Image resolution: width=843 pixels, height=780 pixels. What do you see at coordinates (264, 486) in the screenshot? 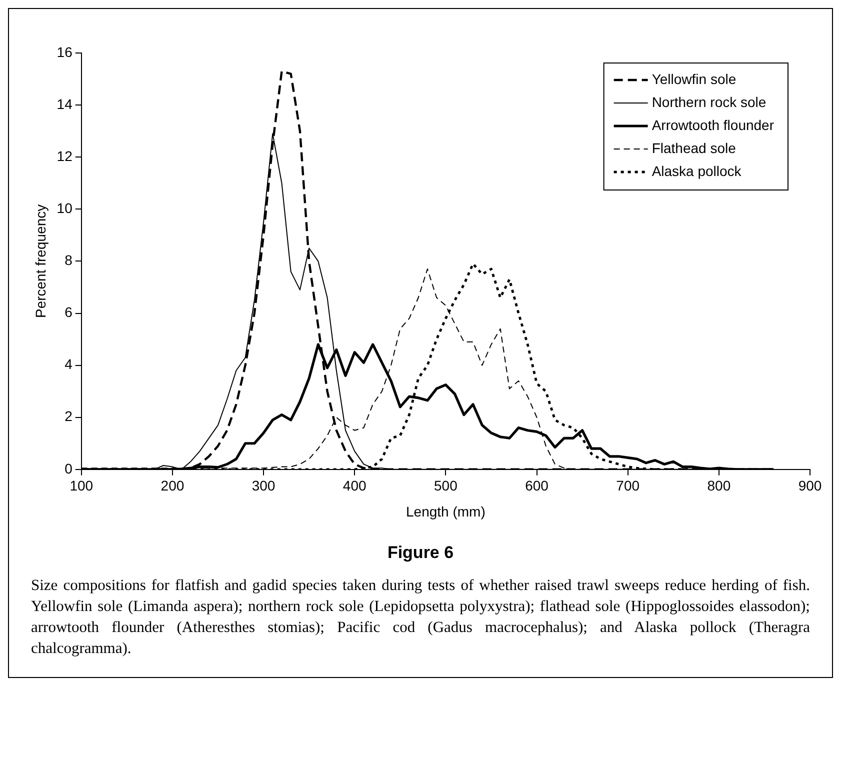
I see `x-tick-label: 300` at bounding box center [264, 486].